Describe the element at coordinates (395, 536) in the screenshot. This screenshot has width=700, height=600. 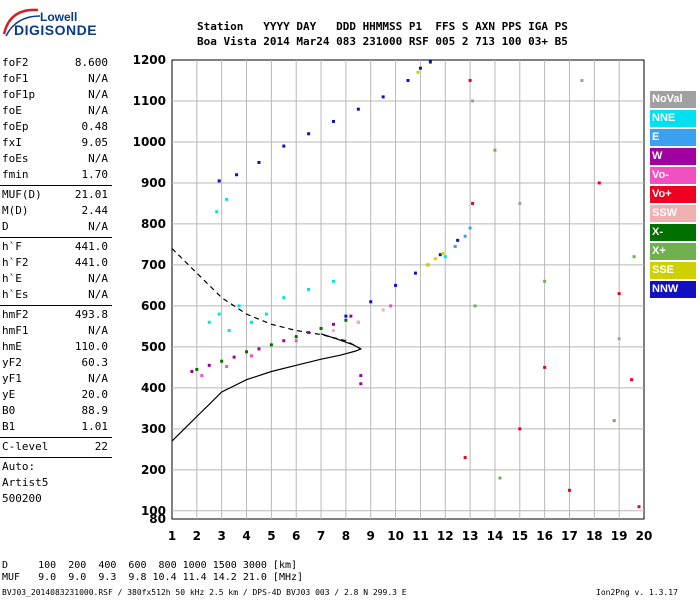
I see `x-tick-label: 10` at that location.